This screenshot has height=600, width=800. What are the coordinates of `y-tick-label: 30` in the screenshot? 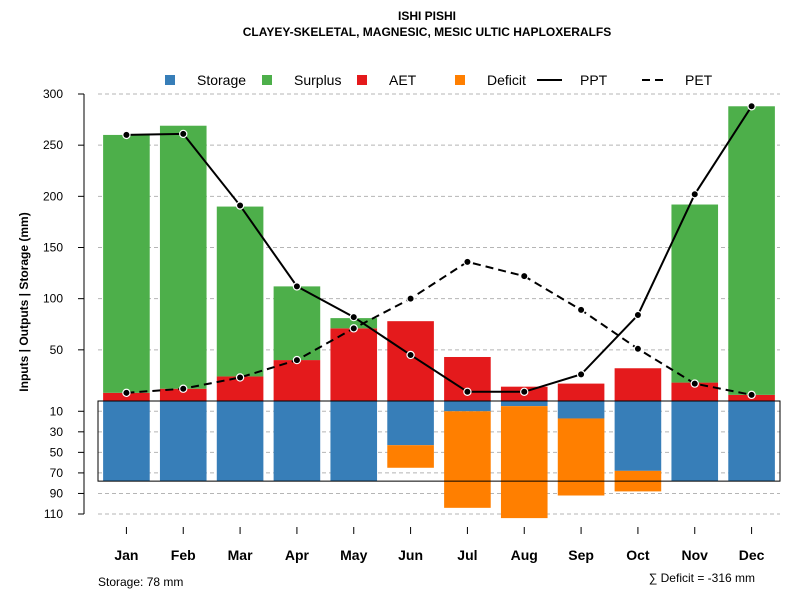 It's located at (57, 432).